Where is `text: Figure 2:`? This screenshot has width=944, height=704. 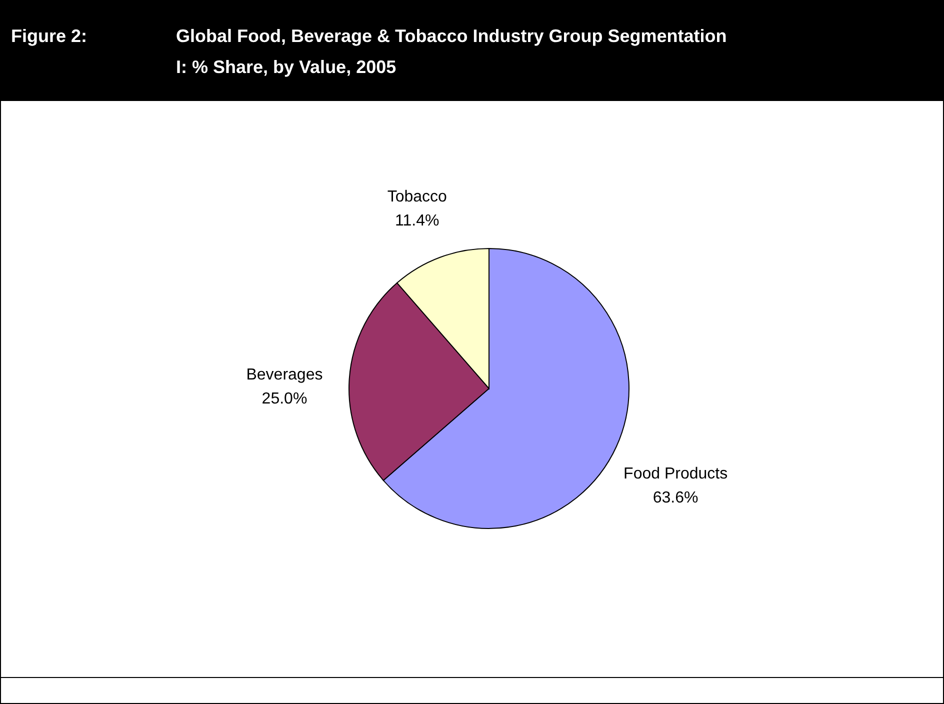 text: Figure 2: is located at coordinates (49, 36).